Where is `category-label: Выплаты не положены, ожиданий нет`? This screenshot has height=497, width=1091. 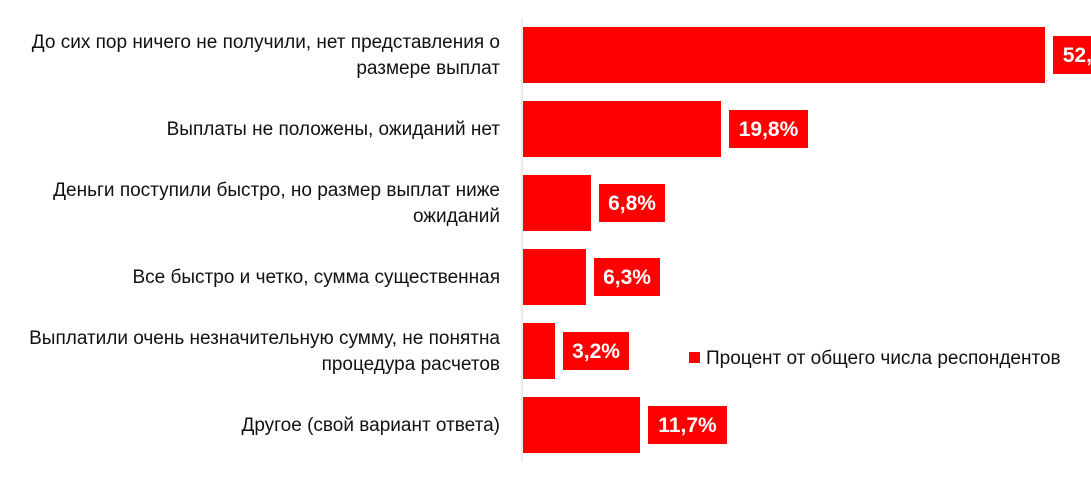 category-label: Выплаты не положены, ожиданий нет is located at coordinates (334, 129).